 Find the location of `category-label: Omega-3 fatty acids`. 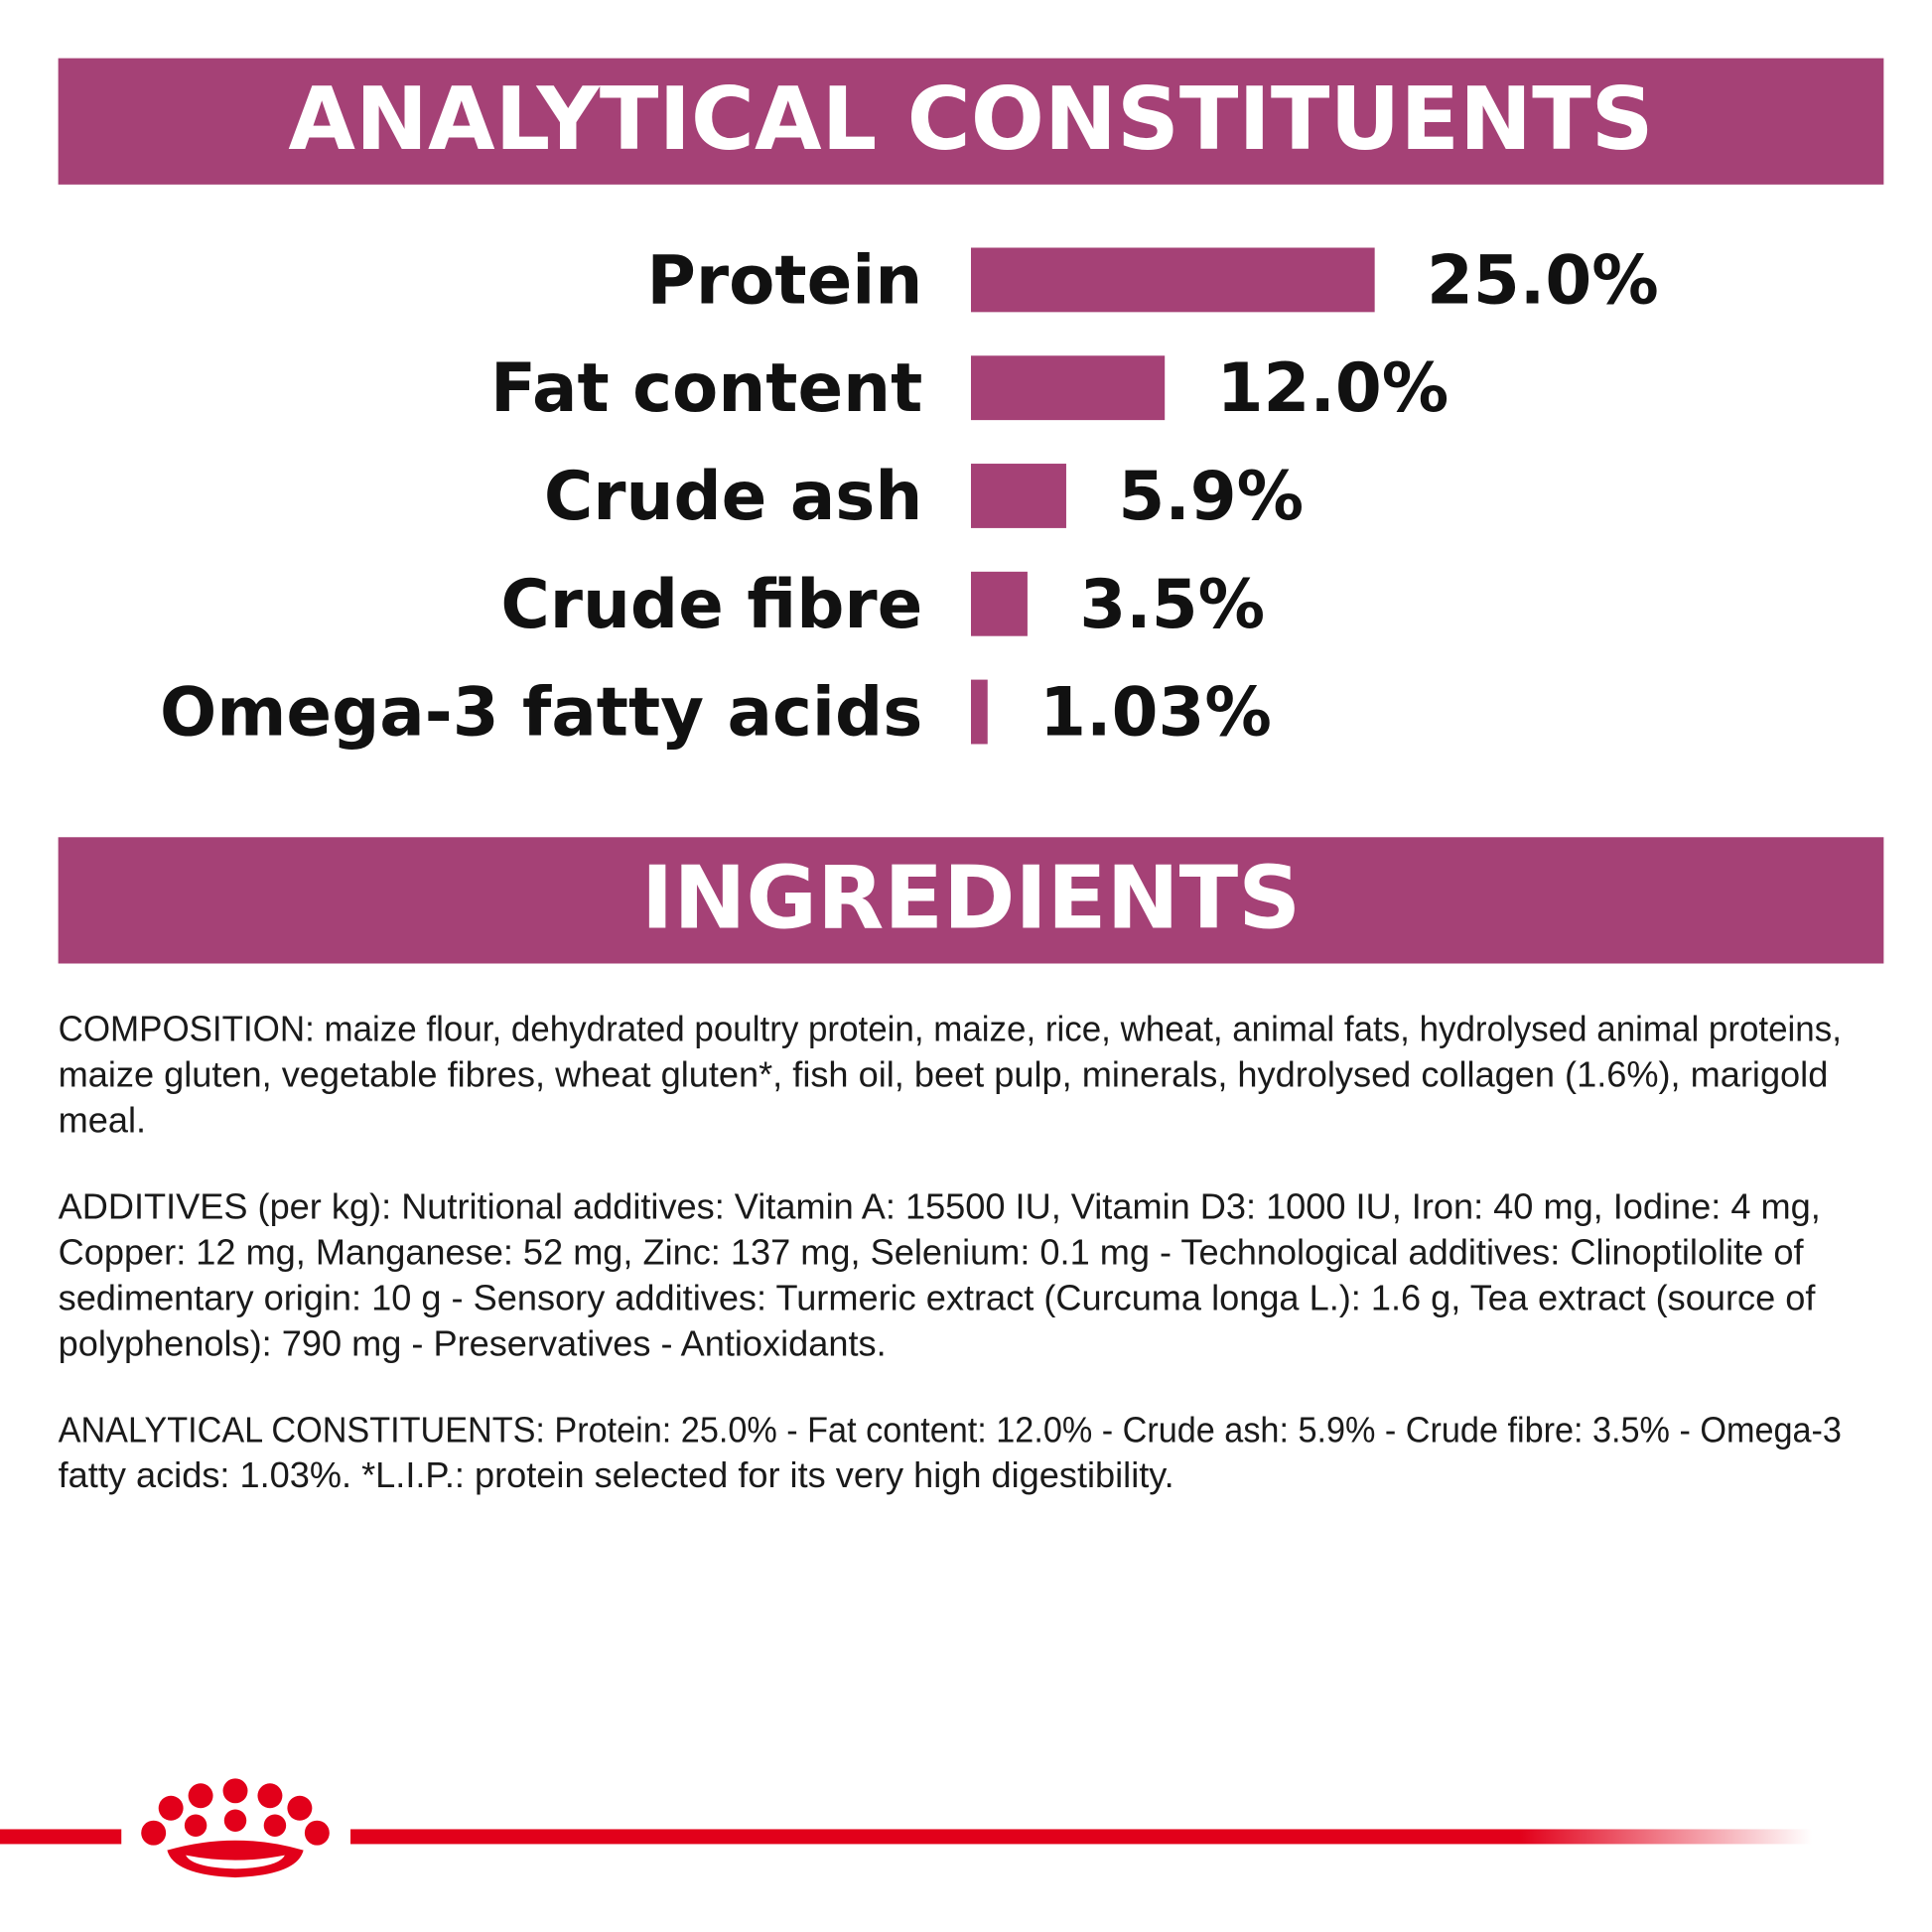

category-label: Omega-3 fatty acids is located at coordinates (541, 712).